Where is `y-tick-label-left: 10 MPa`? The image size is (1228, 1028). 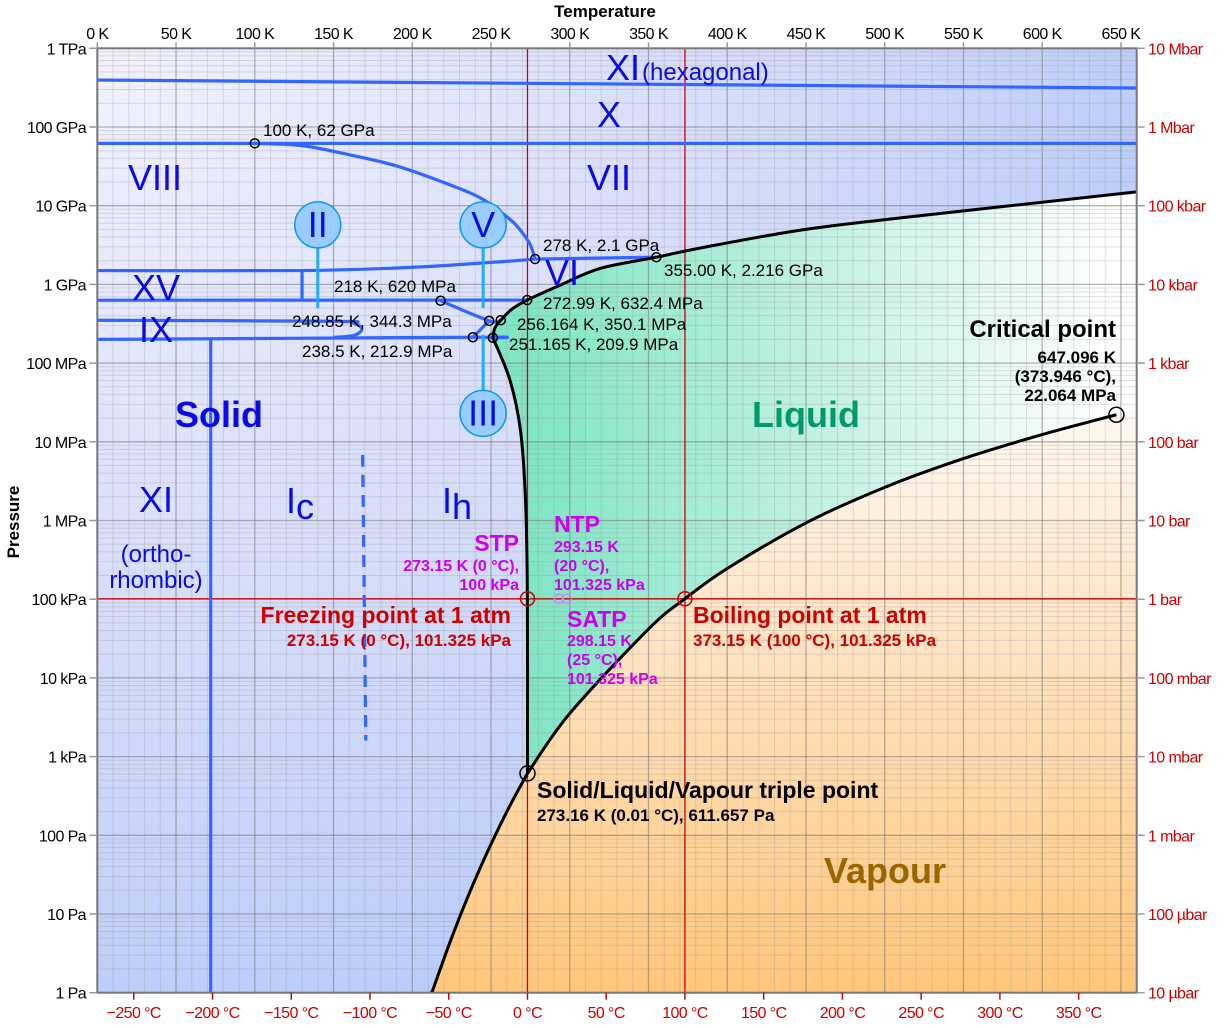
y-tick-label-left: 10 MPa is located at coordinates (60, 443).